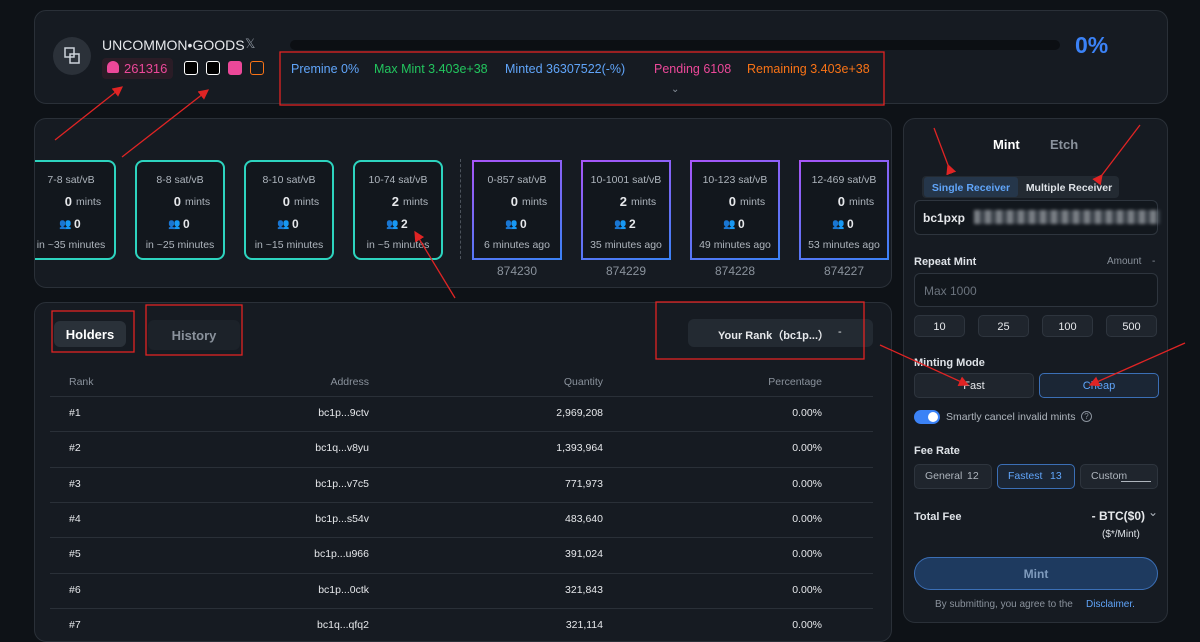  Describe the element at coordinates (75, 589) in the screenshot. I see `cell: #6` at that location.